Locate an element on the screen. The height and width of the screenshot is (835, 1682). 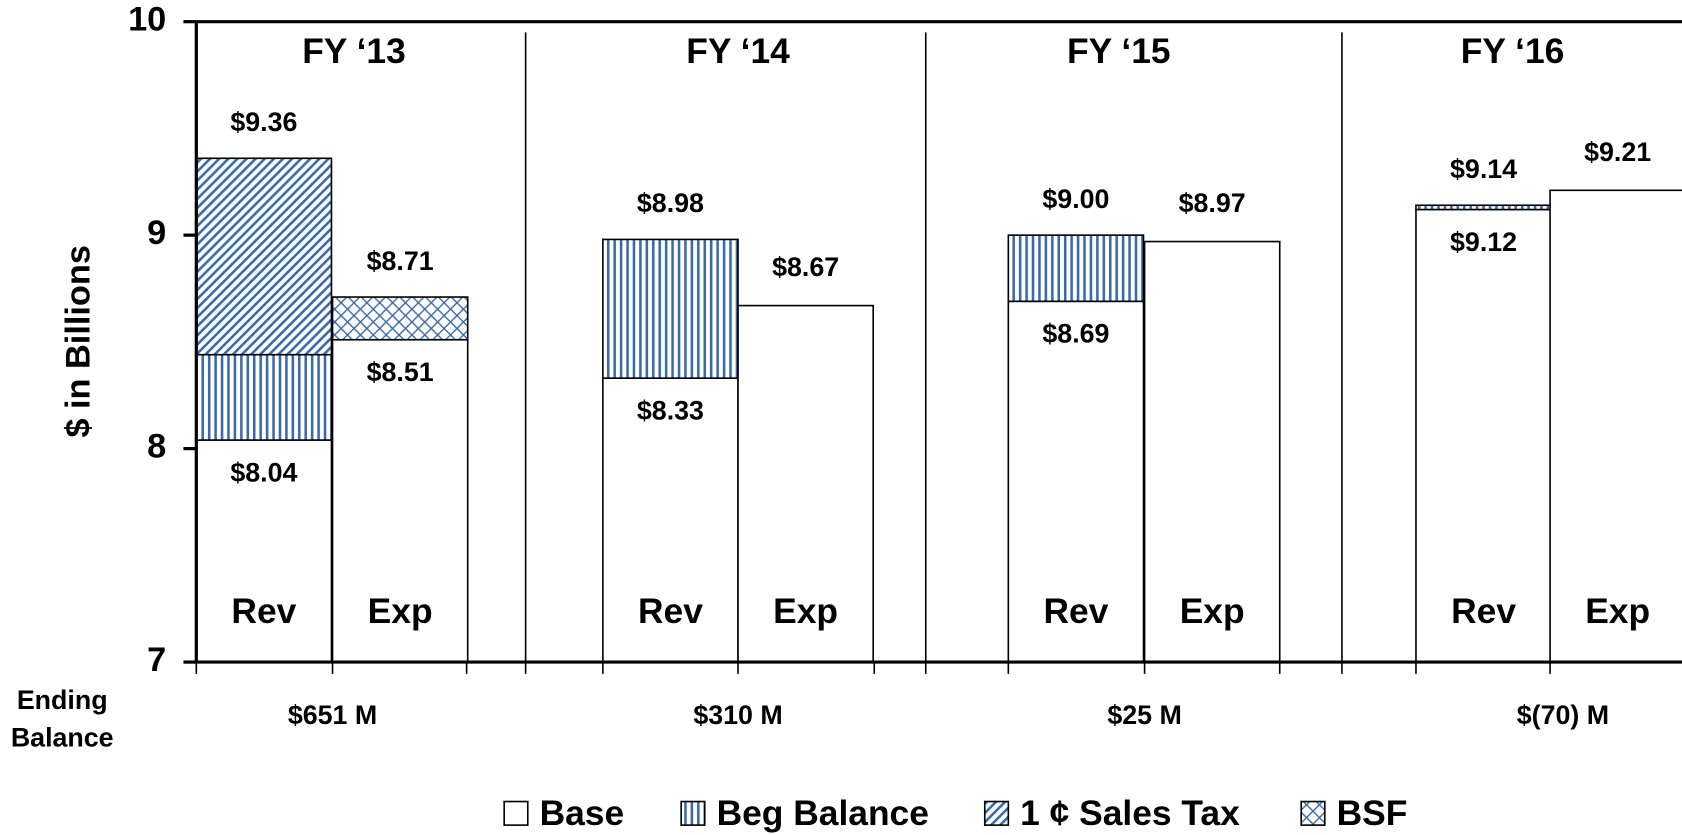
data-label: $8.69 is located at coordinates (1075, 334).